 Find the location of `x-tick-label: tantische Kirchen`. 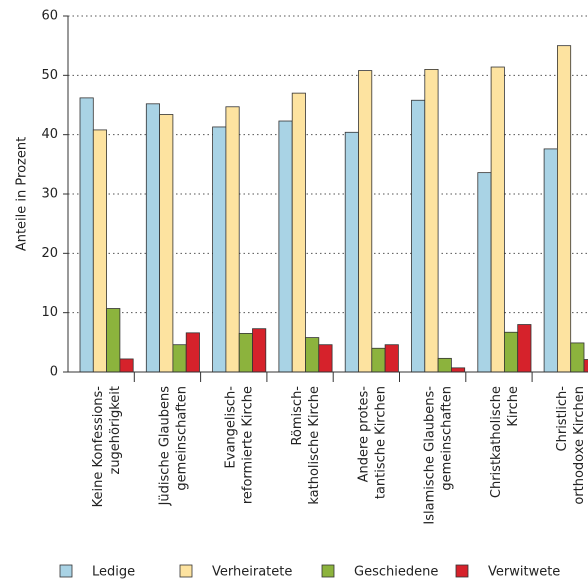

x-tick-label: tantische Kirchen is located at coordinates (380, 442).